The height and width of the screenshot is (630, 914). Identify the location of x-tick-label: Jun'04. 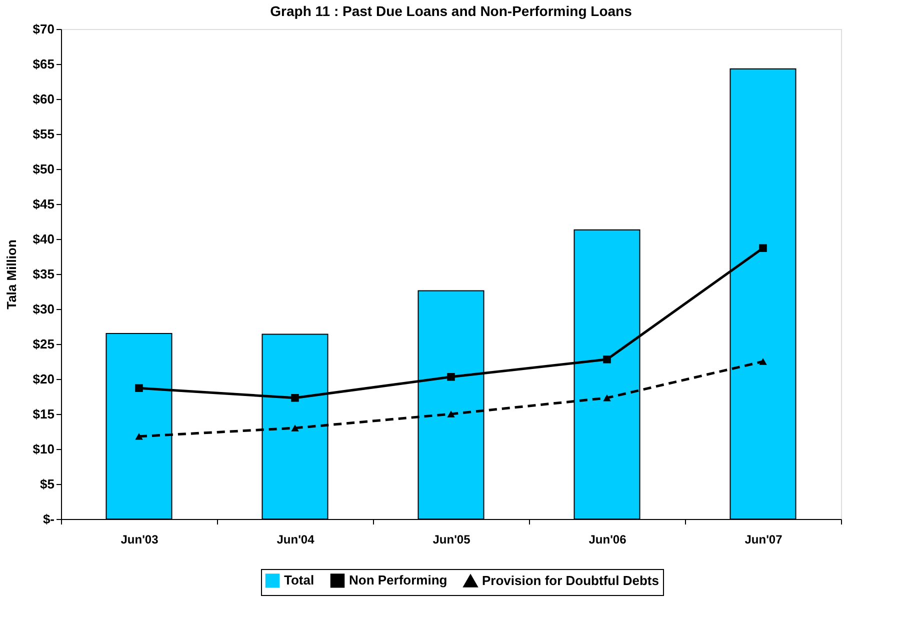
(295, 539).